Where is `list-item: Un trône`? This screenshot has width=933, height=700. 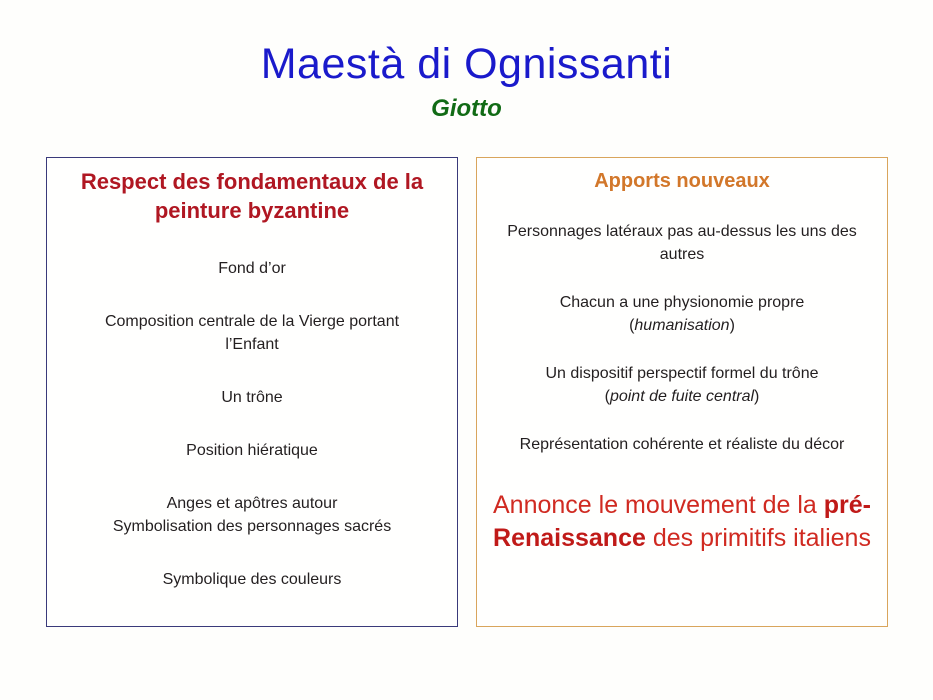 list-item: Un trône is located at coordinates (252, 397).